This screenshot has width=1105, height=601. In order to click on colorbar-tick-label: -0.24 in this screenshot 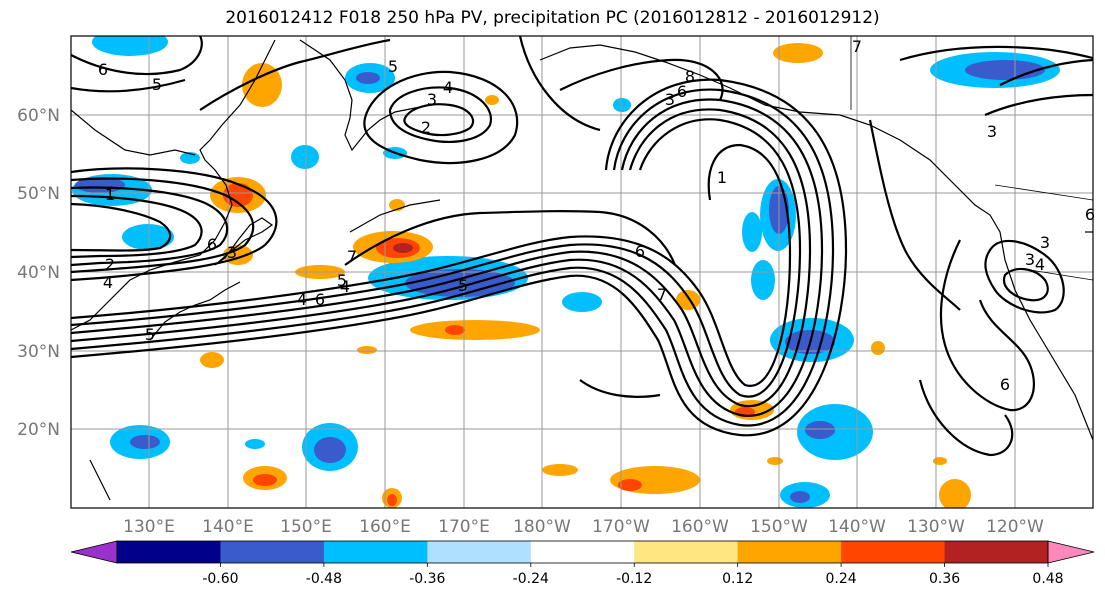, I will do `click(531, 579)`.